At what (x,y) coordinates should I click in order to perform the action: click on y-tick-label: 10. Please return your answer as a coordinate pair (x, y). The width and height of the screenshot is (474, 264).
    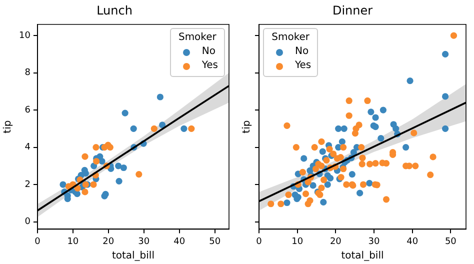
    Looking at the image, I should click on (25, 35).